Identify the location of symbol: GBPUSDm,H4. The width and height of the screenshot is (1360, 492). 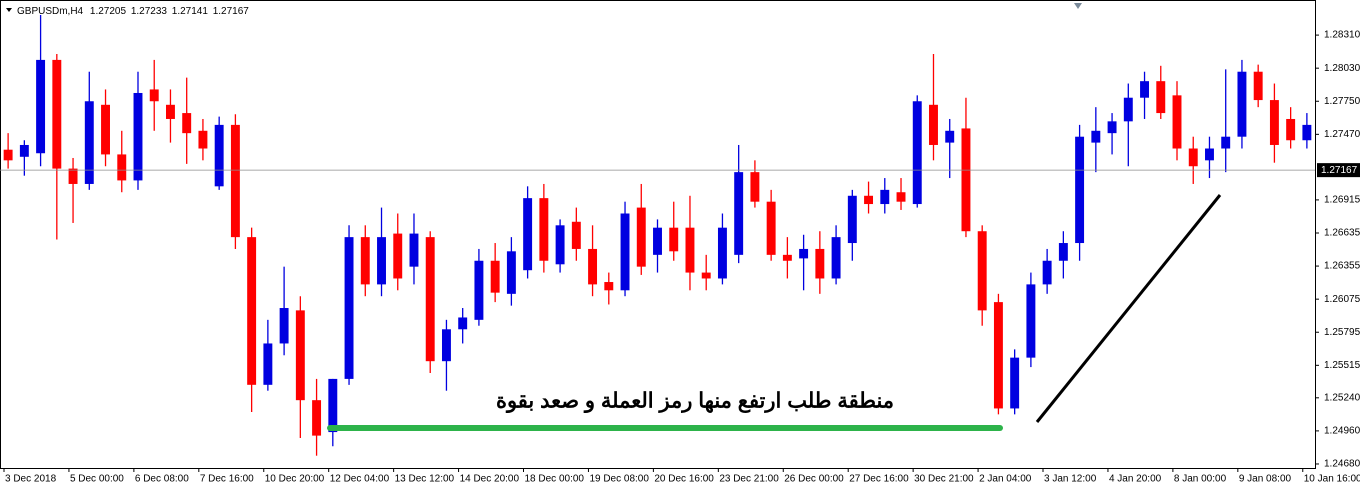
(50, 11).